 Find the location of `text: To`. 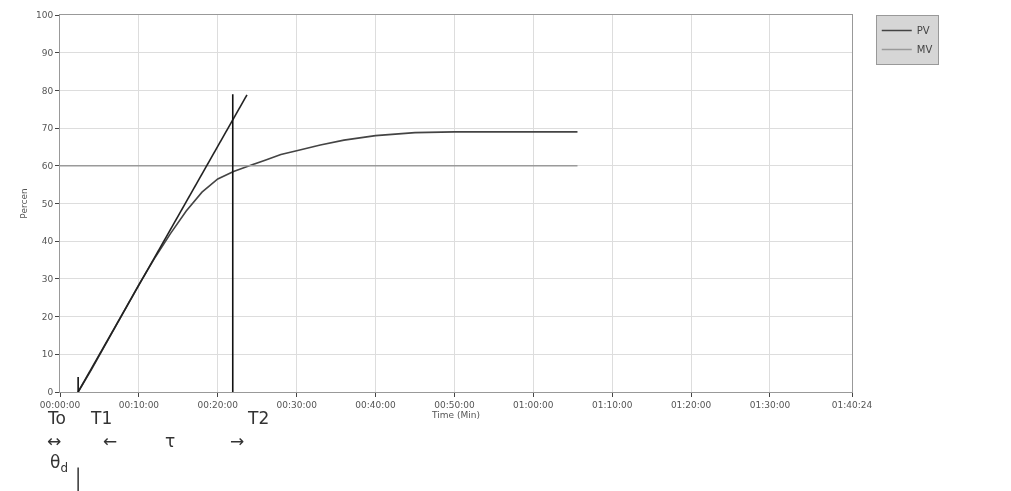

text: To is located at coordinates (56, 418).